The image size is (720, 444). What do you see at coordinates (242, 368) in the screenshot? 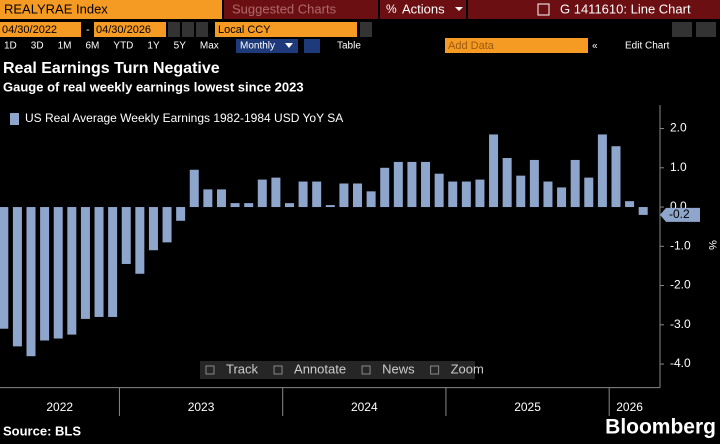
I see `chart-tool: Track` at bounding box center [242, 368].